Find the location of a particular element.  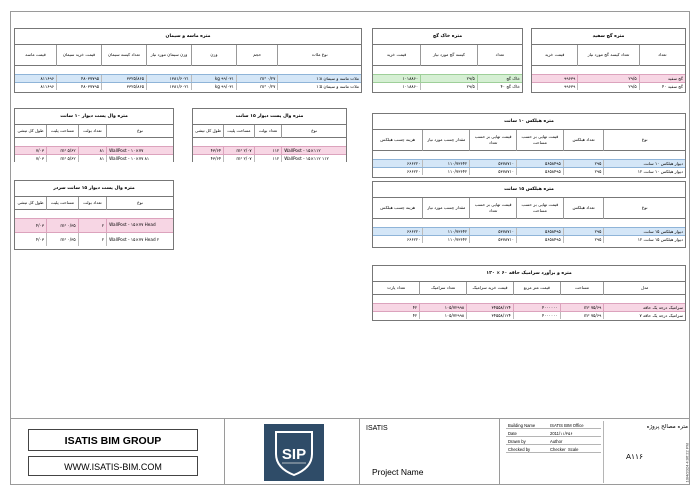

table-cell: ۲ is located at coordinates (92, 225).